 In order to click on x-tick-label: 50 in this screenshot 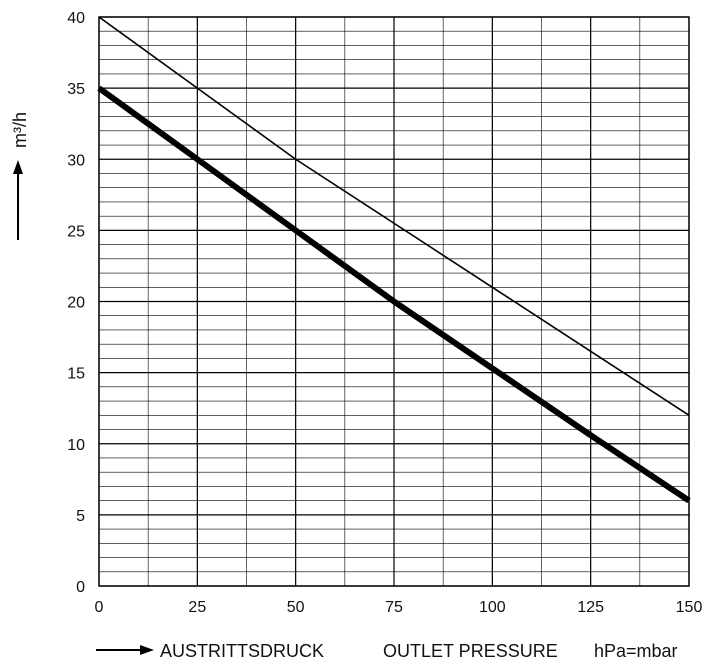, I will do `click(296, 607)`.